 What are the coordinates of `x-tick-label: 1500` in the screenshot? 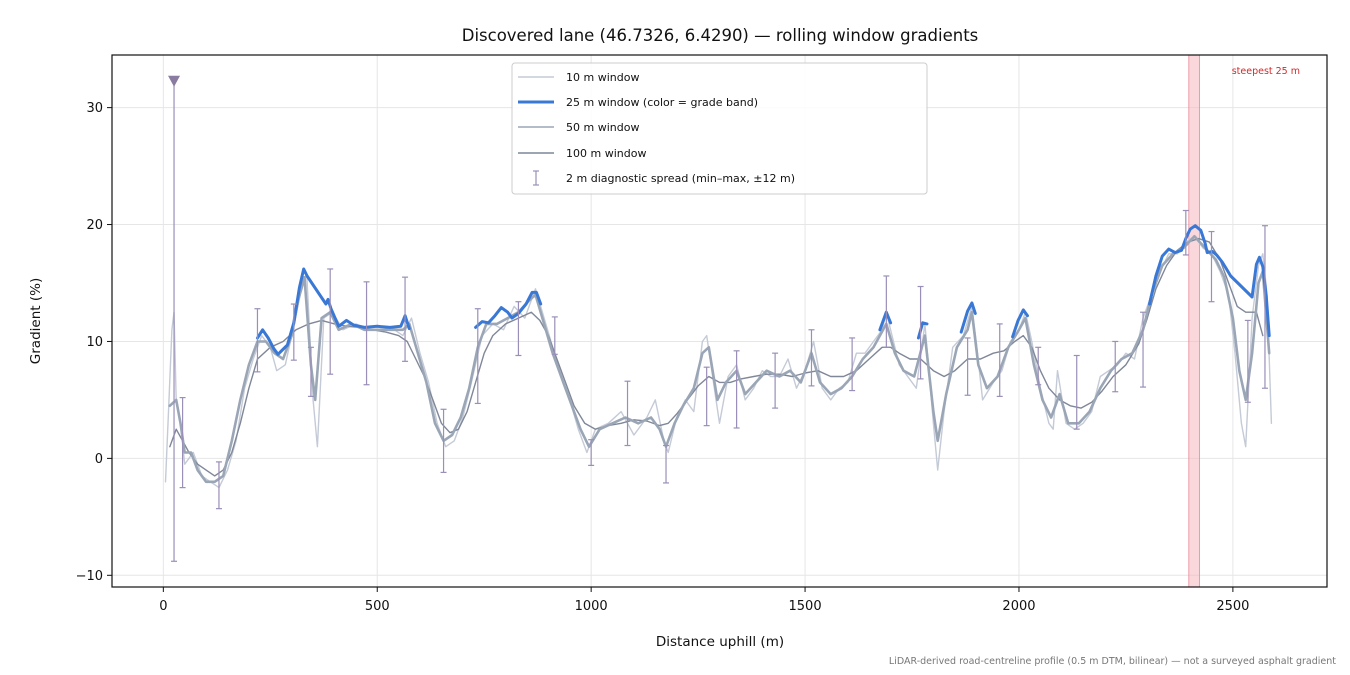 It's located at (805, 606).